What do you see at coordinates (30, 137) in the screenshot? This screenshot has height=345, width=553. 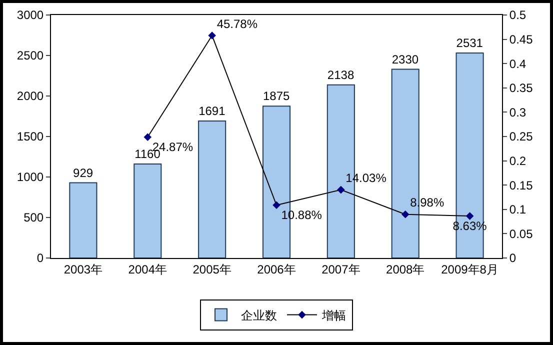 I see `y-tick-label: 1500` at bounding box center [30, 137].